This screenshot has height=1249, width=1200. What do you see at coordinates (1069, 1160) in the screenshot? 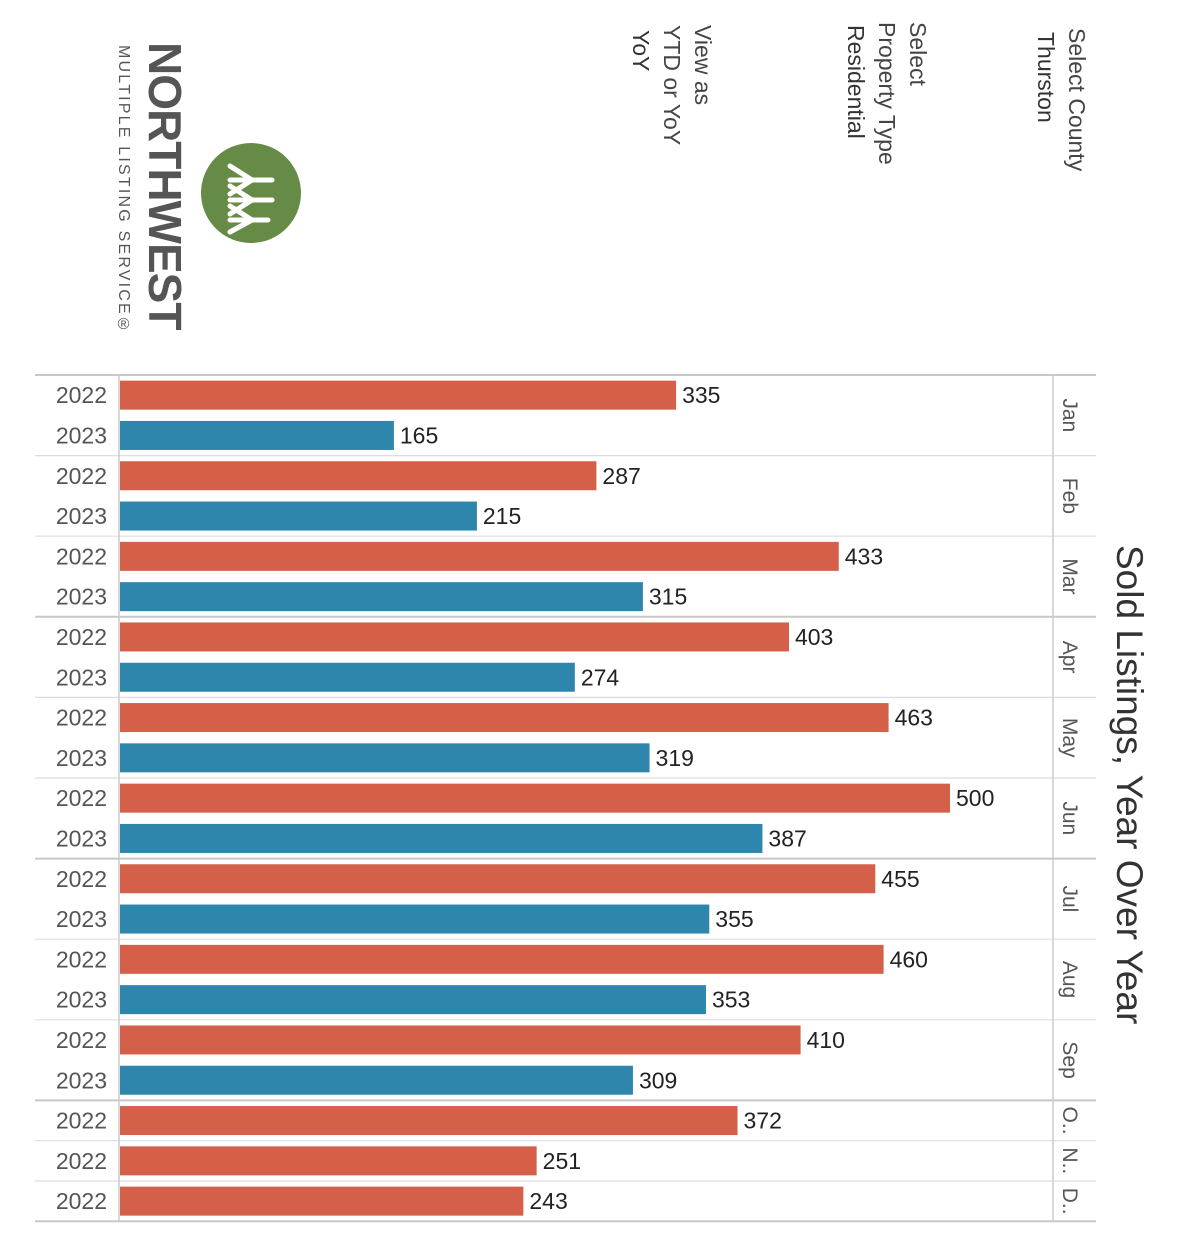
I see `month-label: N..` at bounding box center [1069, 1160].